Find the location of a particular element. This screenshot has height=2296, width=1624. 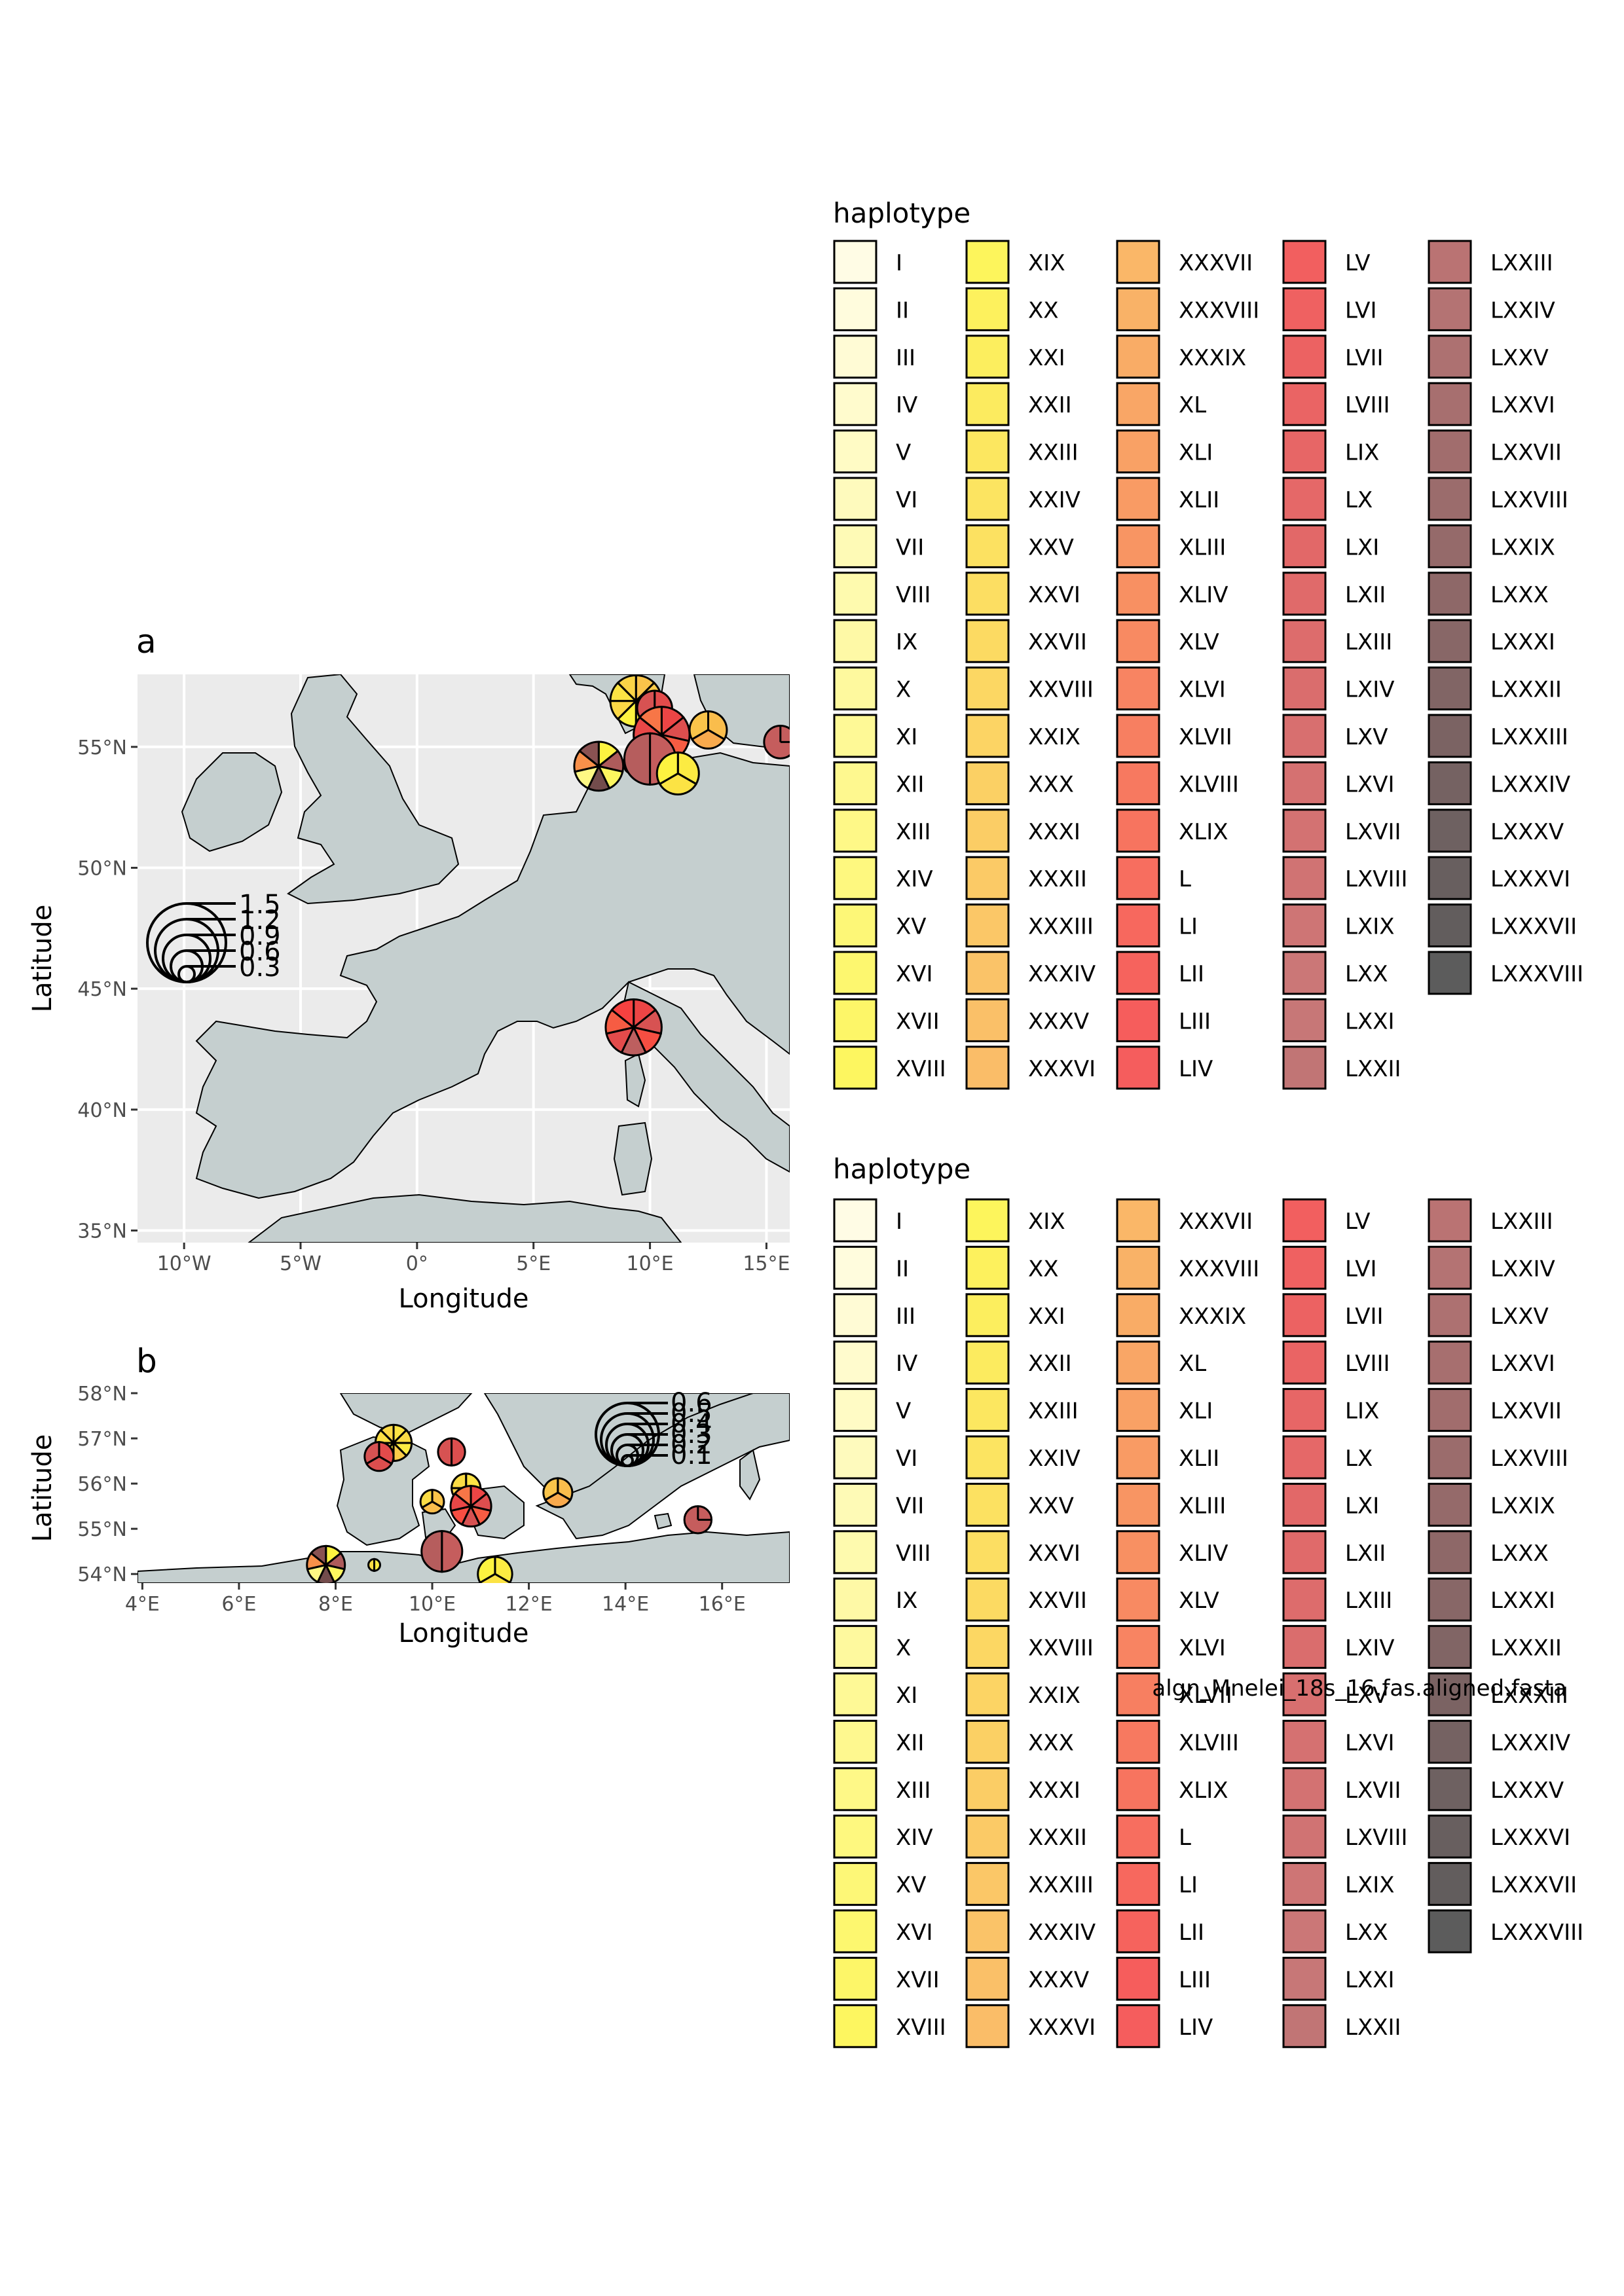

legend-key-xx is located at coordinates (987, 1267).